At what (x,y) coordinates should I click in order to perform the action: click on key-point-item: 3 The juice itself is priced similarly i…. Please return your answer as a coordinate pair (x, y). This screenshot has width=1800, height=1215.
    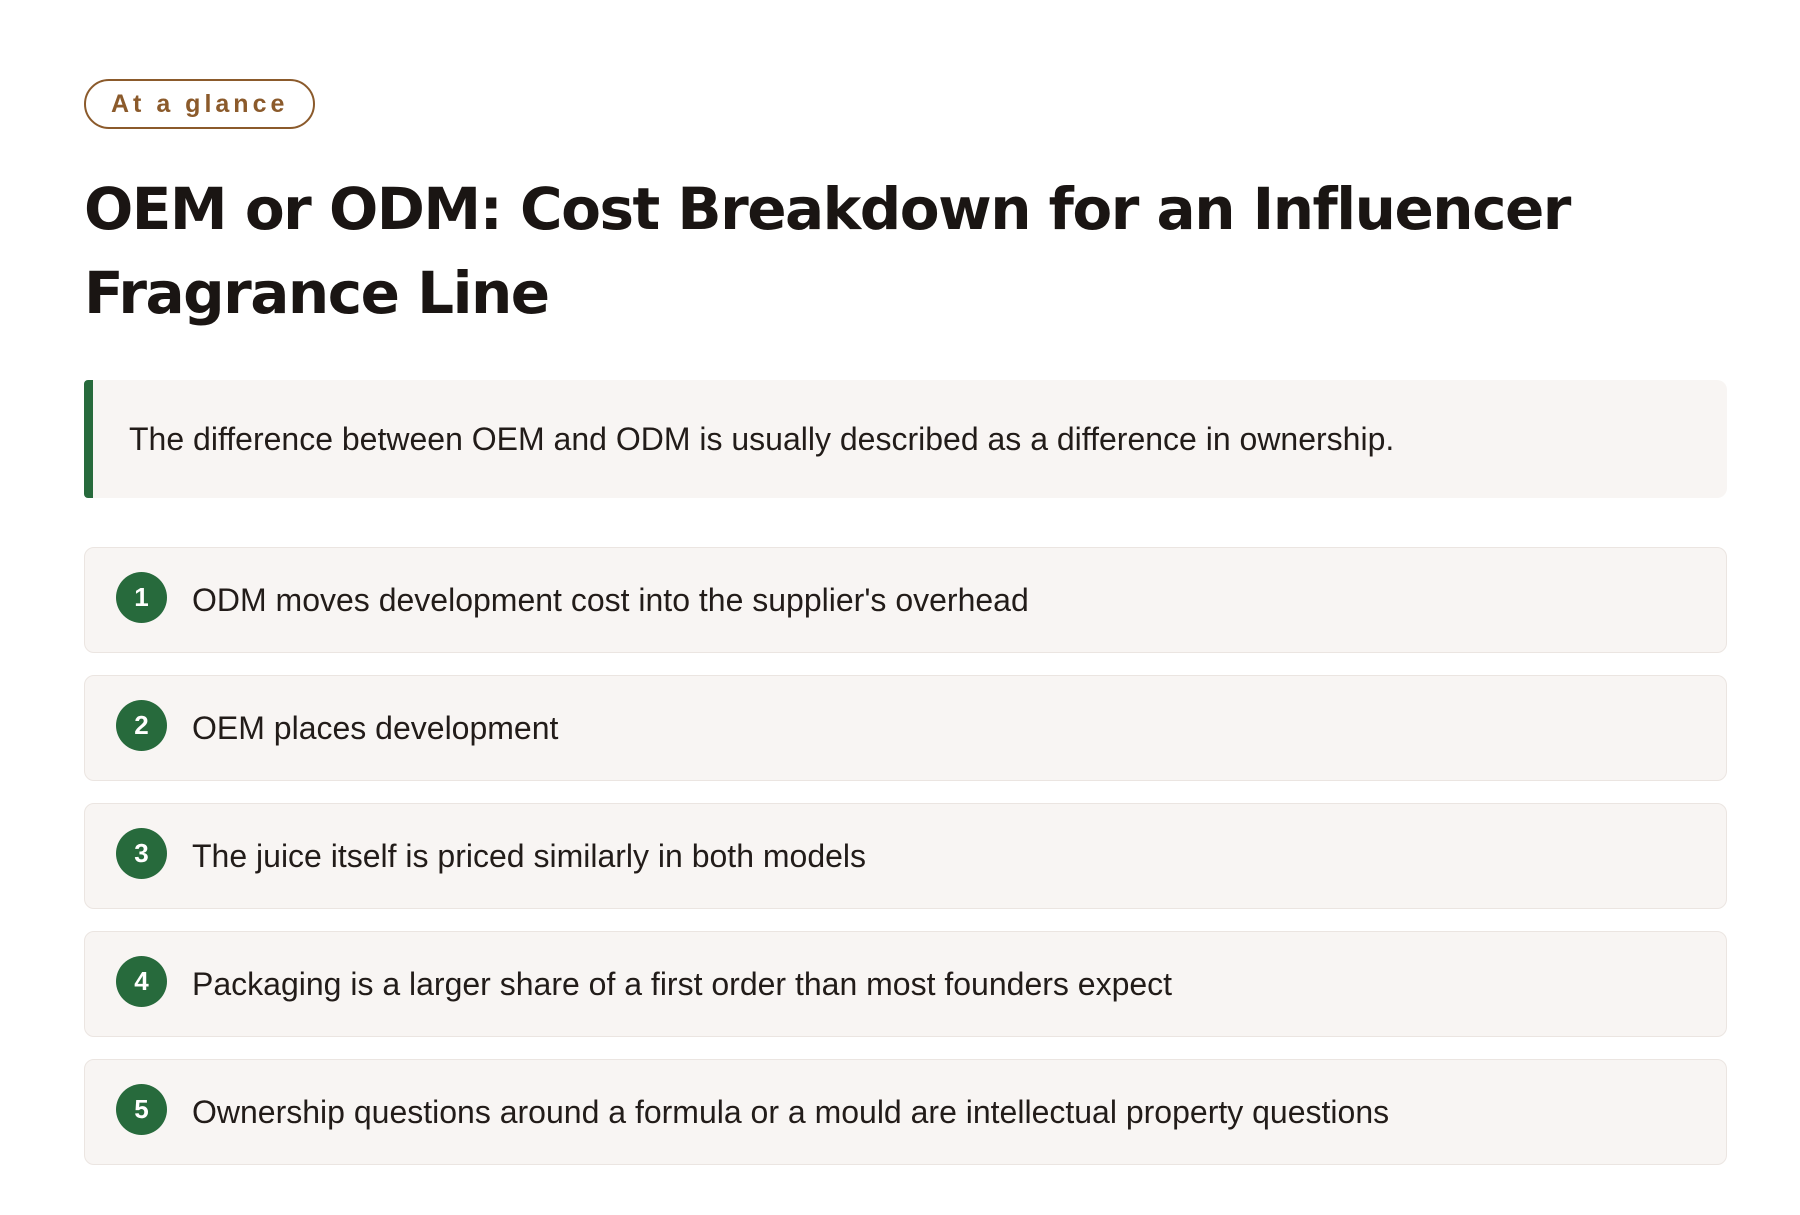
    Looking at the image, I should click on (905, 856).